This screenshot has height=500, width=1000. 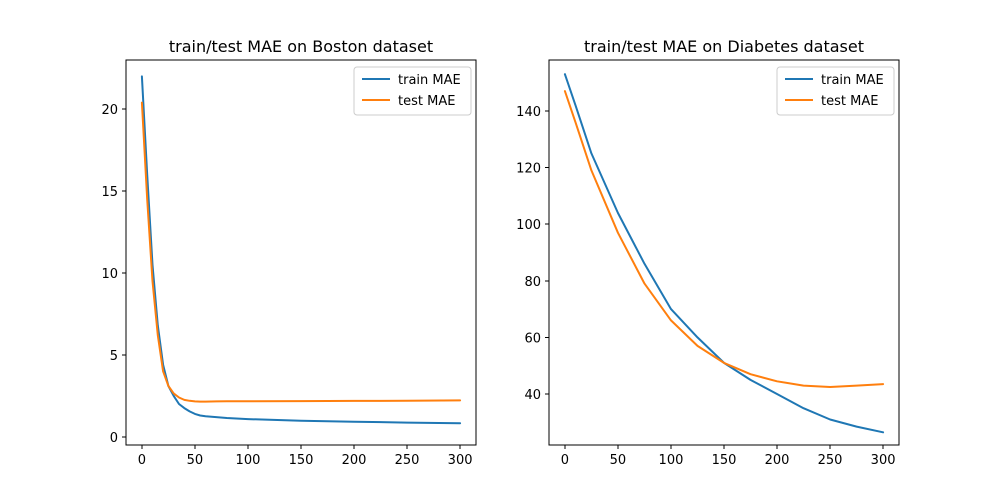 What do you see at coordinates (114, 356) in the screenshot?
I see `y-tick-label: 5` at bounding box center [114, 356].